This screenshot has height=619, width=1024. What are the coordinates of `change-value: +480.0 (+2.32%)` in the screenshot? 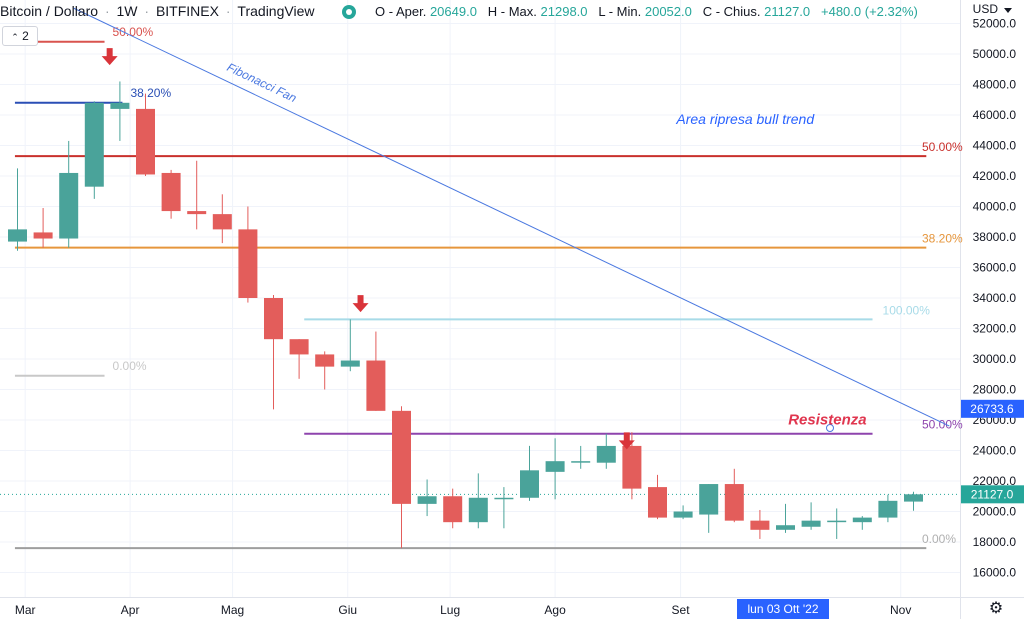 It's located at (869, 11).